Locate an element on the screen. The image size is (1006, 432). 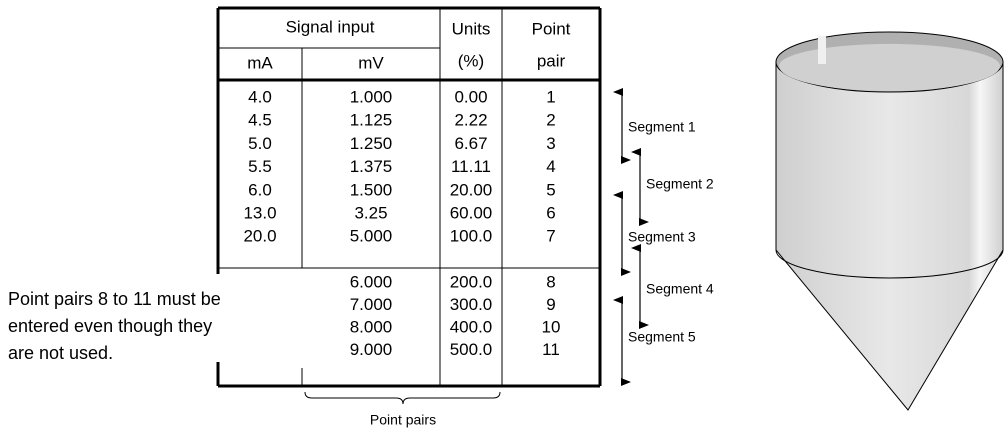
cell: 1.375 is located at coordinates (371, 166).